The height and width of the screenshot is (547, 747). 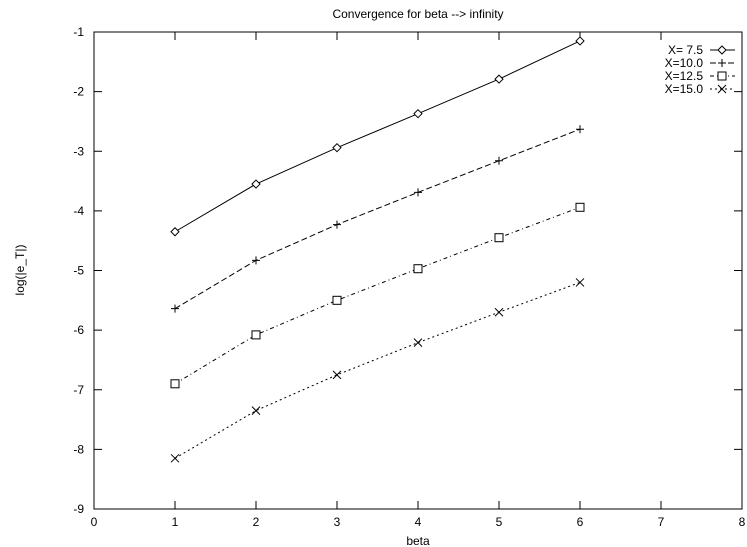 What do you see at coordinates (78, 509) in the screenshot?
I see `y-tick-label: -9` at bounding box center [78, 509].